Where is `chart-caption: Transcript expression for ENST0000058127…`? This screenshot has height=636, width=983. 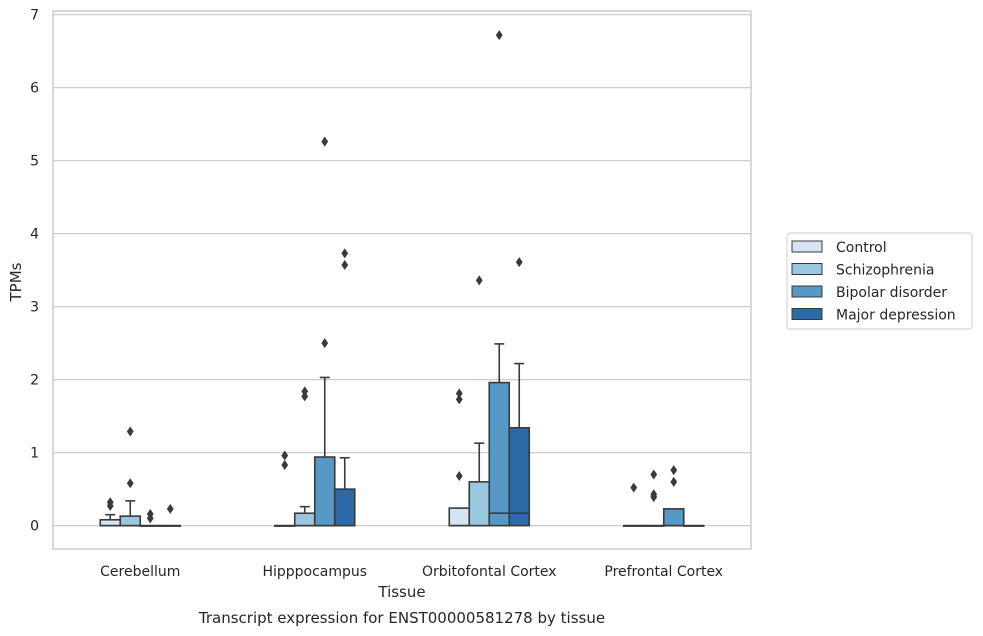
chart-caption: Transcript expression for ENST0000058127… is located at coordinates (401, 618).